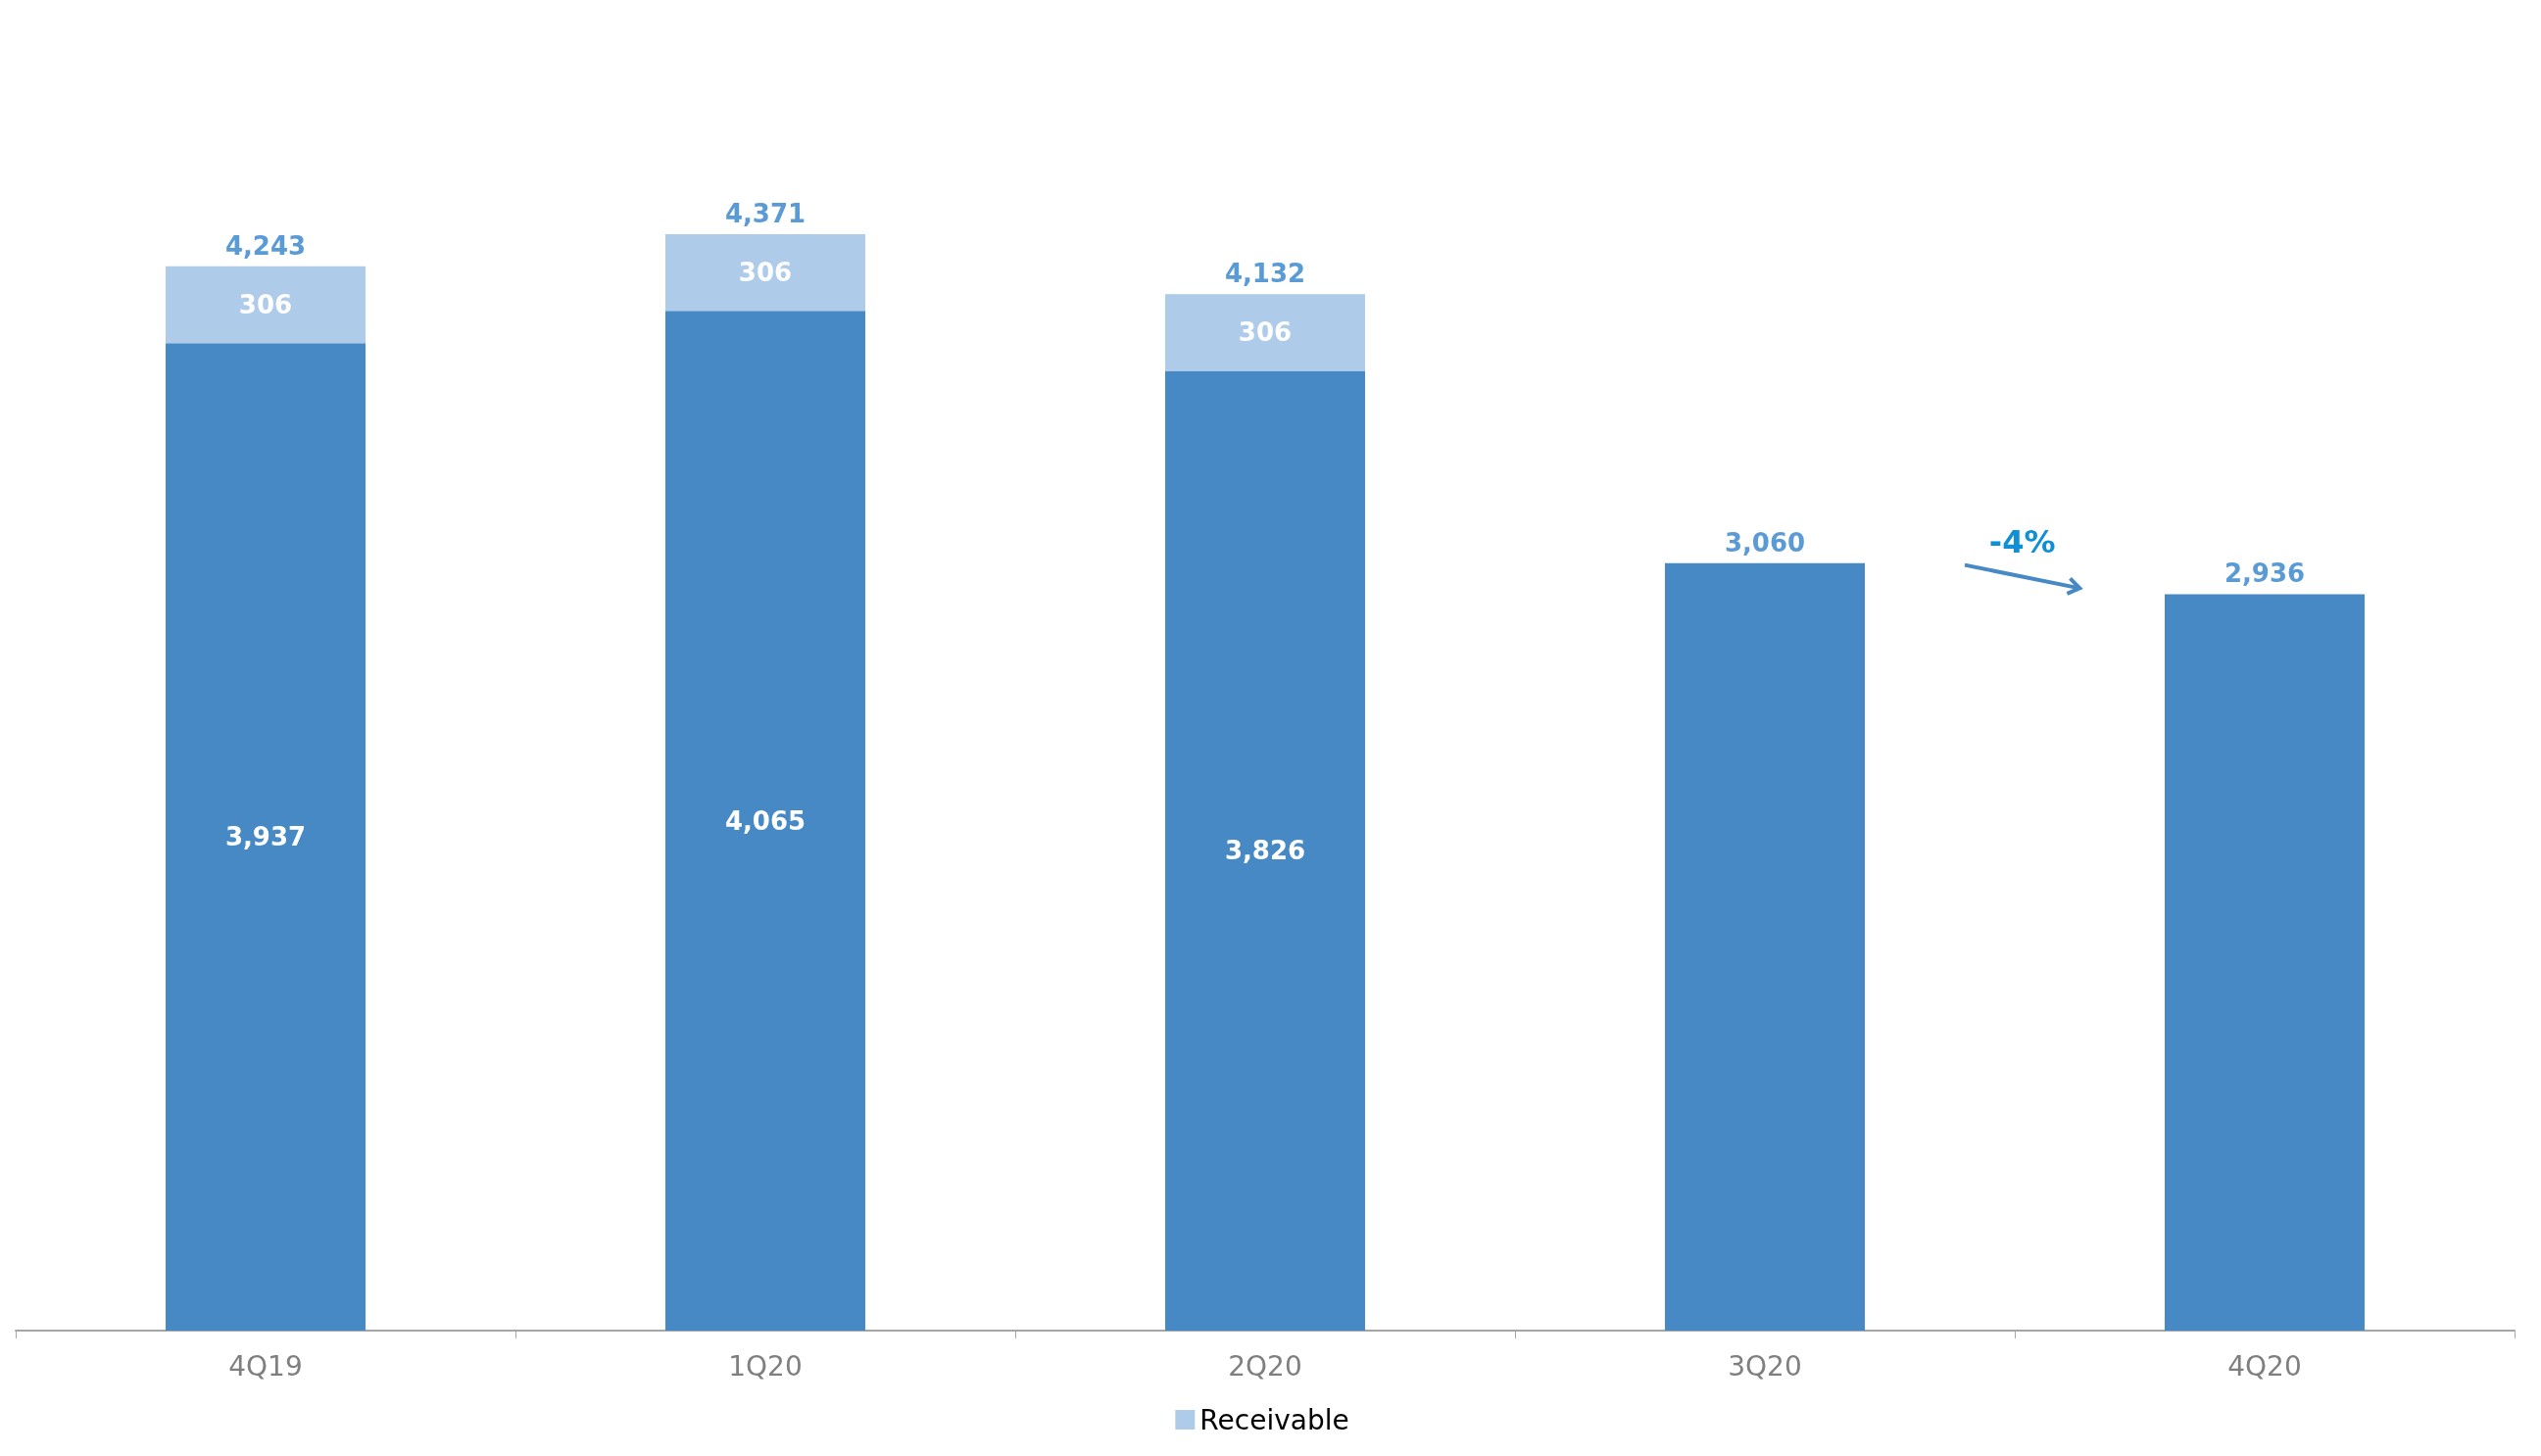 The height and width of the screenshot is (1456, 2541). I want to click on legend-label: Receivable, so click(1274, 1419).